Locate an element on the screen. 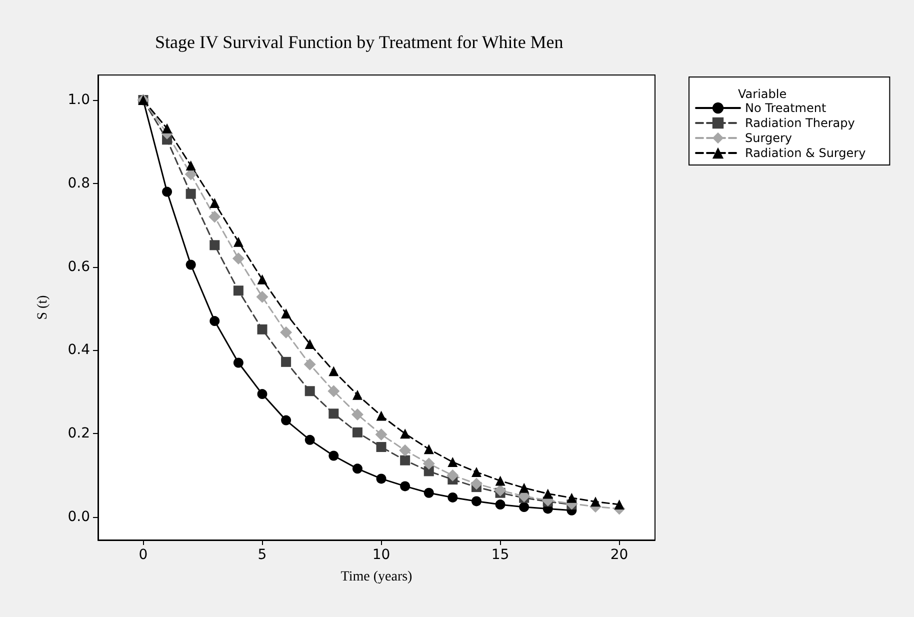 The height and width of the screenshot is (617, 914). y-tick-label: 0.2 is located at coordinates (79, 434).